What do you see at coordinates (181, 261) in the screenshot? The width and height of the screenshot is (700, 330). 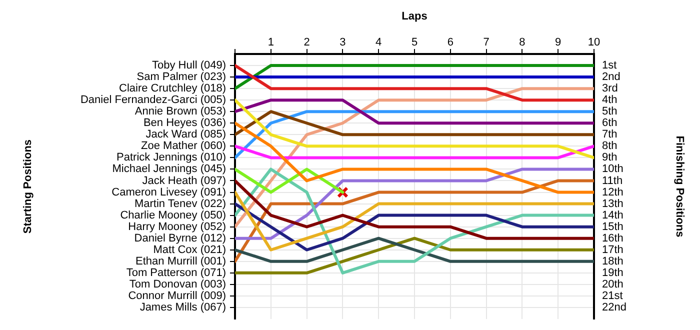 I see `text: Ethan Murrill (001)` at bounding box center [181, 261].